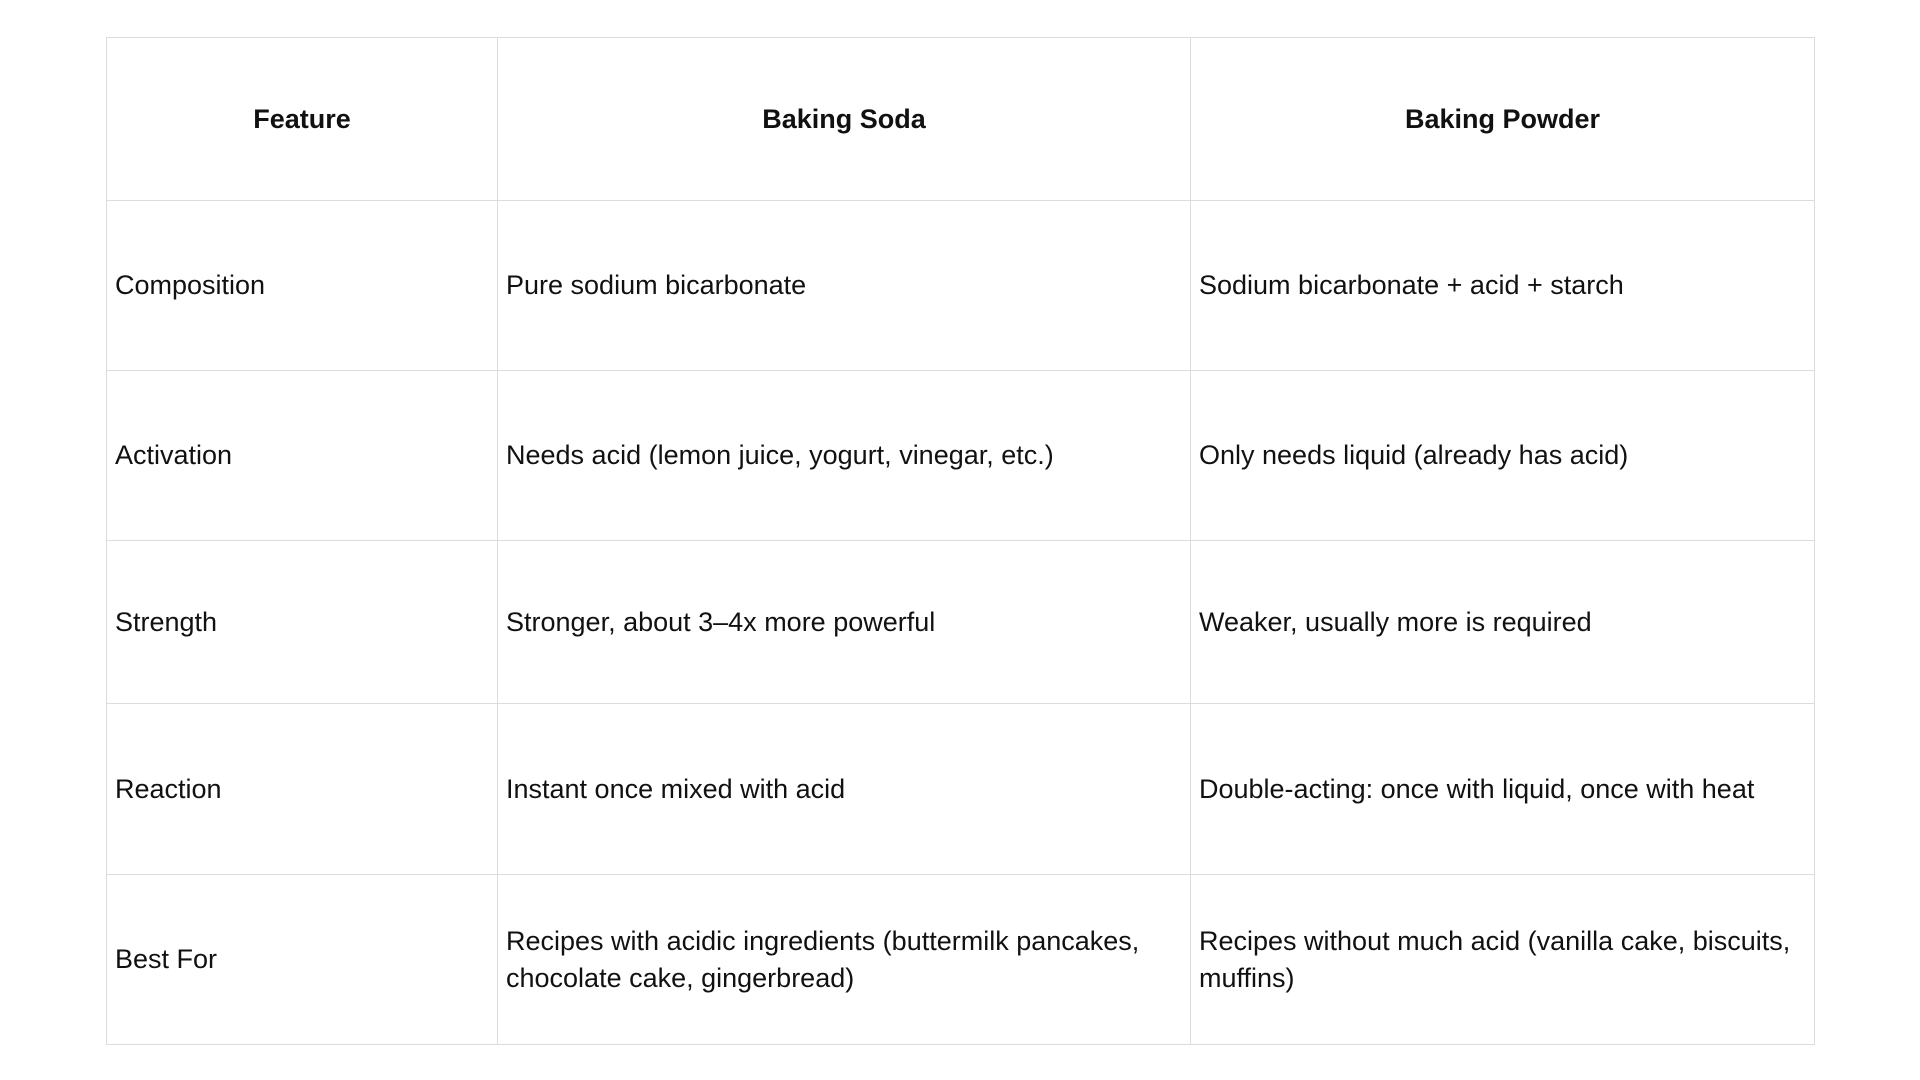 This screenshot has width=1920, height=1080. I want to click on baking-soda-cell: Stronger, about 3–4x more powerful, so click(844, 622).